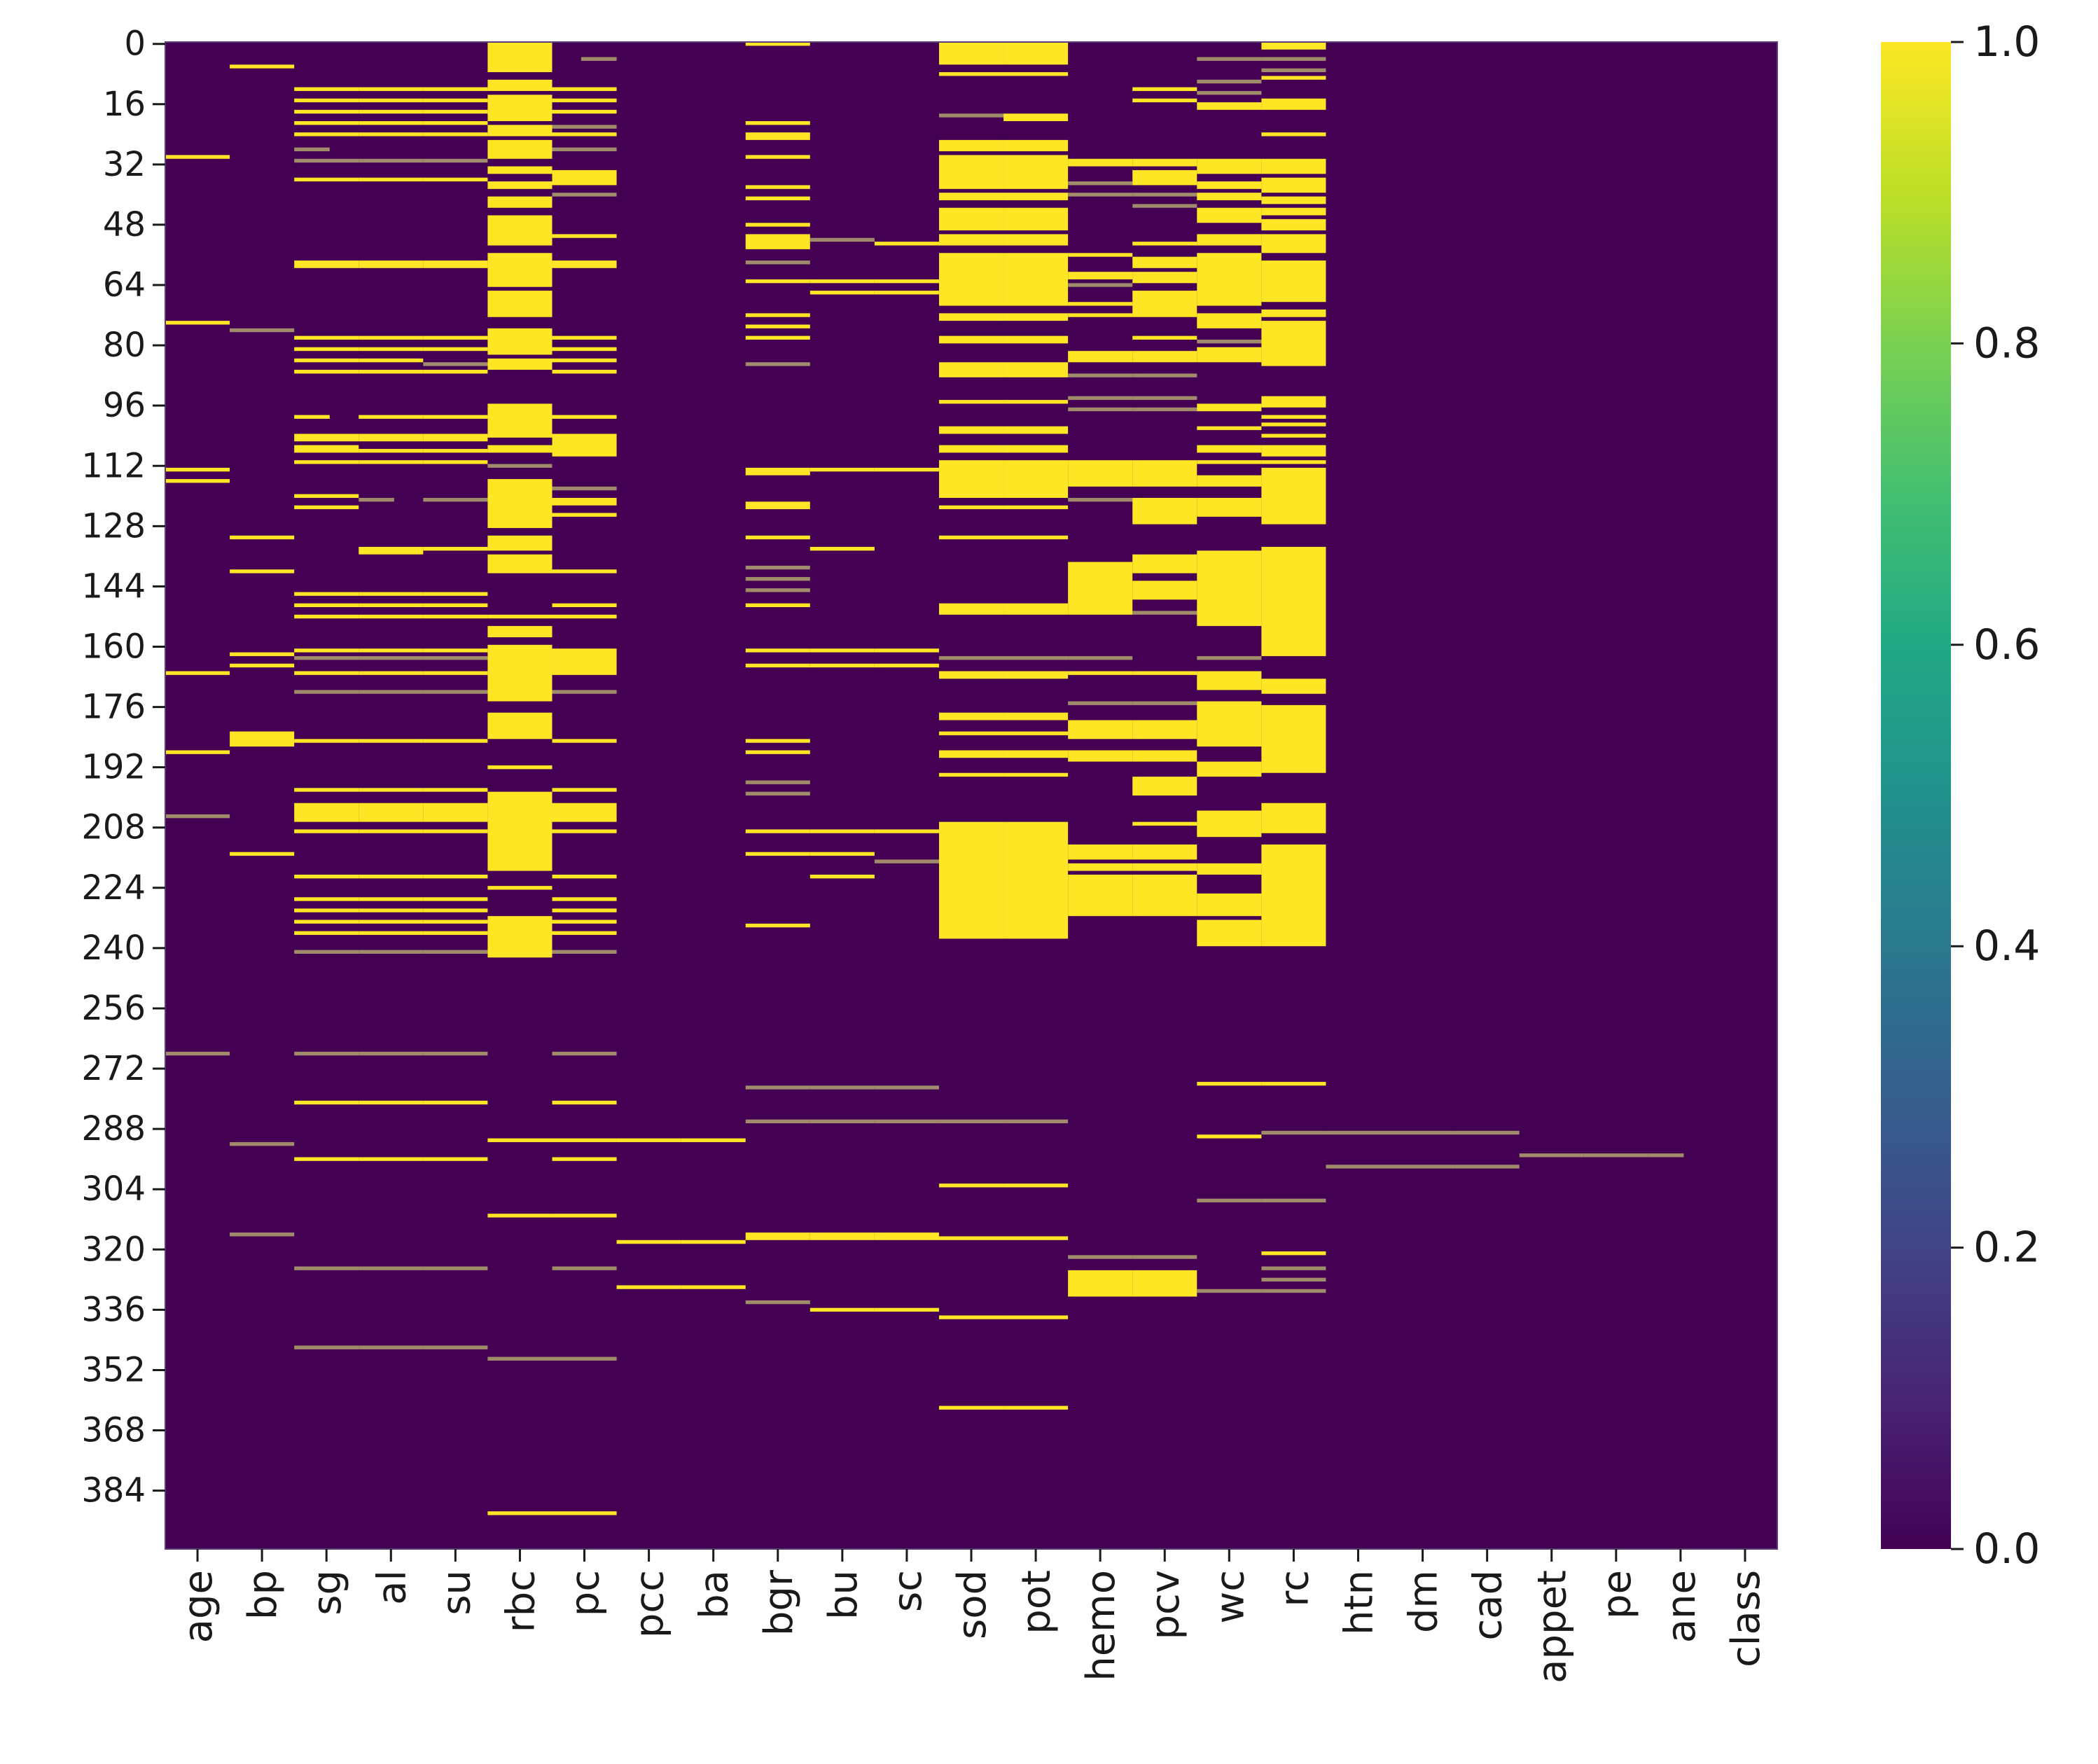 The width and height of the screenshot is (2098, 1764). Describe the element at coordinates (1746, 1618) in the screenshot. I see `x-tick-label-class: class` at that location.